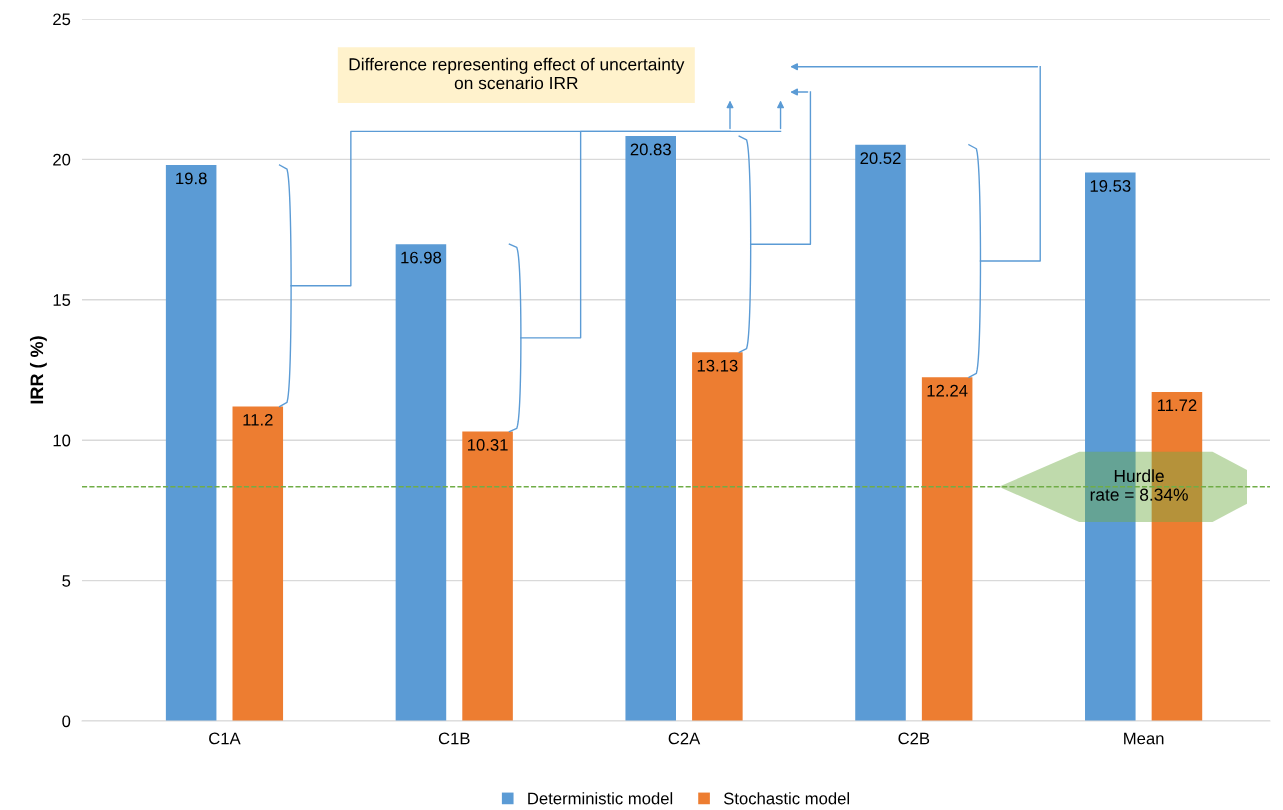 Image resolution: width=1283 pixels, height=810 pixels. Describe the element at coordinates (786, 798) in the screenshot. I see `legend-label: Stochastic model` at that location.